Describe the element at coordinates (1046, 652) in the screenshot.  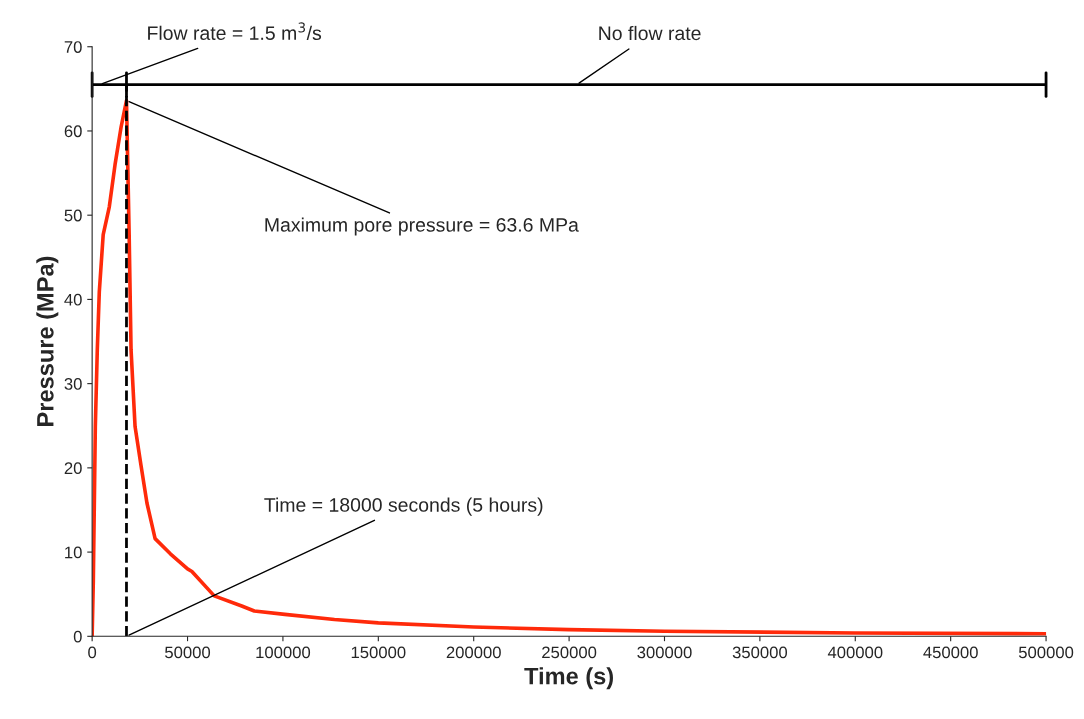
I see `x-tick-label: 500000` at that location.